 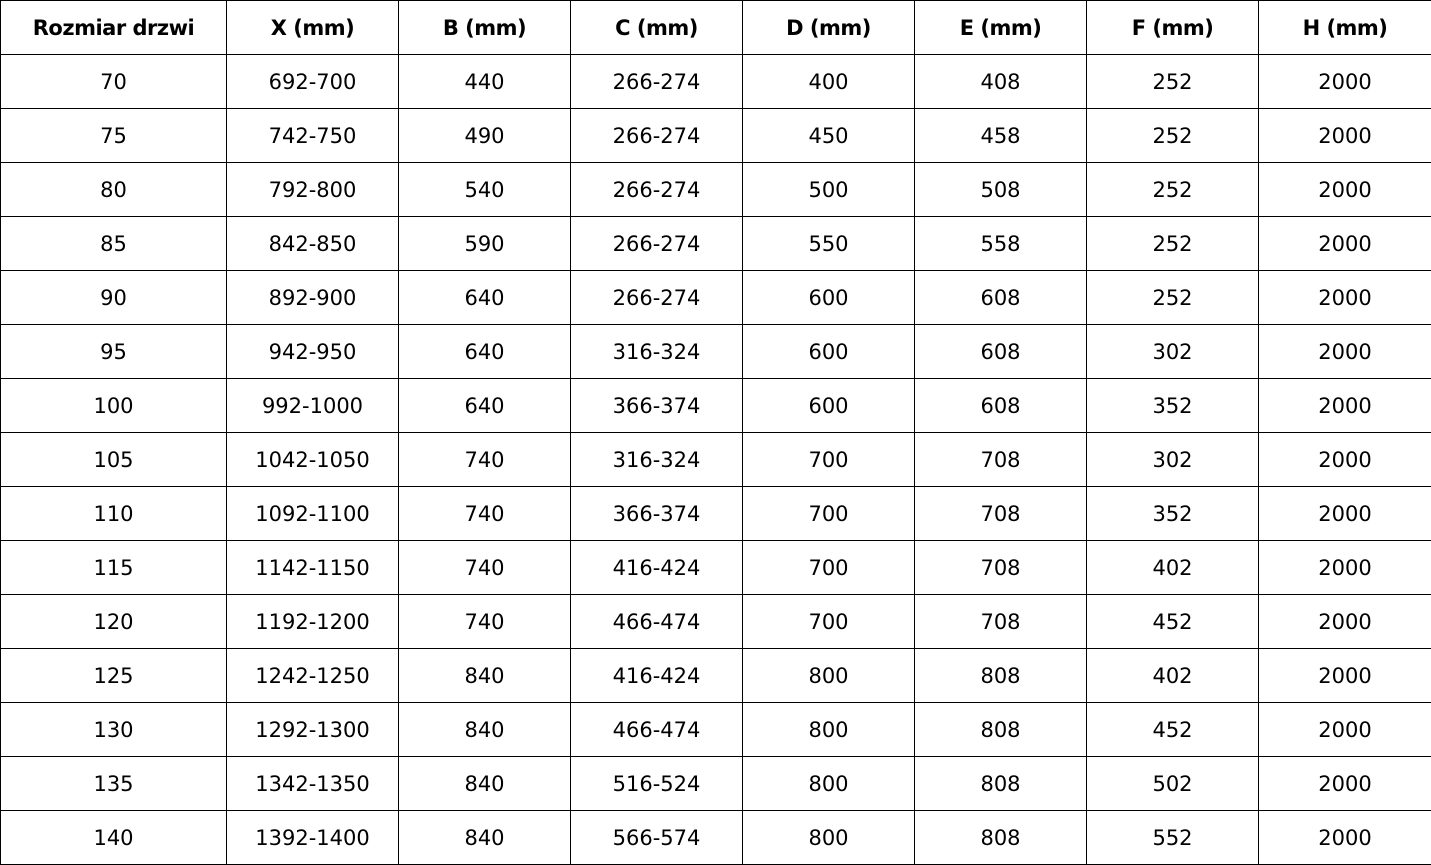 I want to click on column-header: D (mm), so click(x=828, y=27).